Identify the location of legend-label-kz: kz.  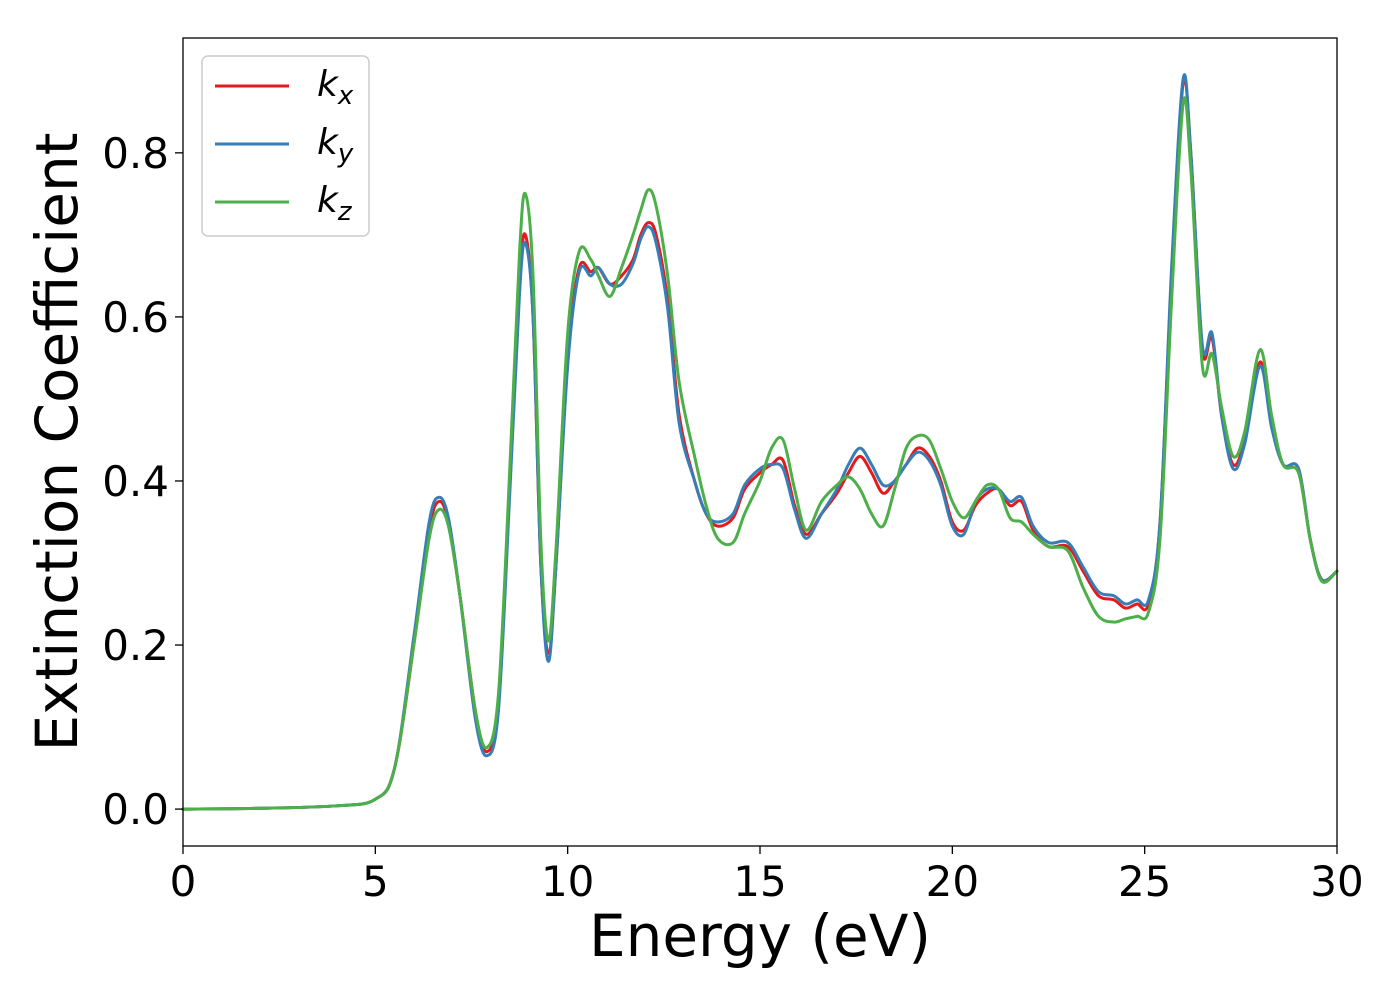
(335, 203).